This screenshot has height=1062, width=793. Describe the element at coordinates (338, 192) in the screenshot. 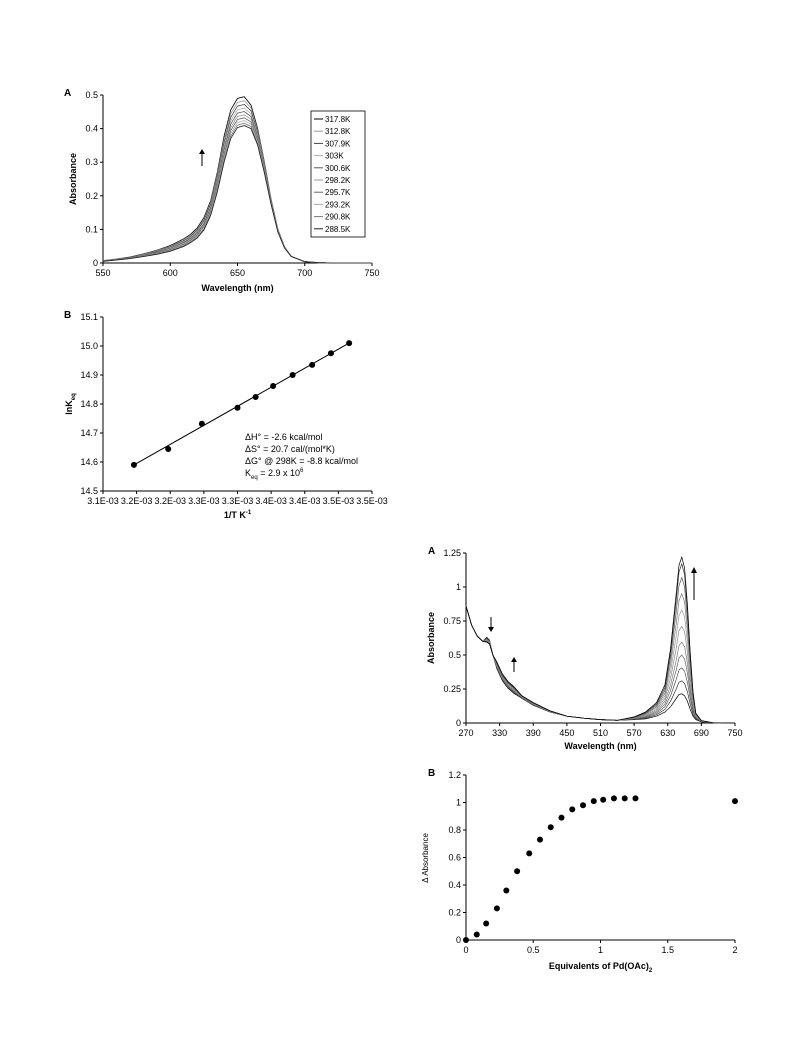

I see `legend-entry: 295.7K` at that location.